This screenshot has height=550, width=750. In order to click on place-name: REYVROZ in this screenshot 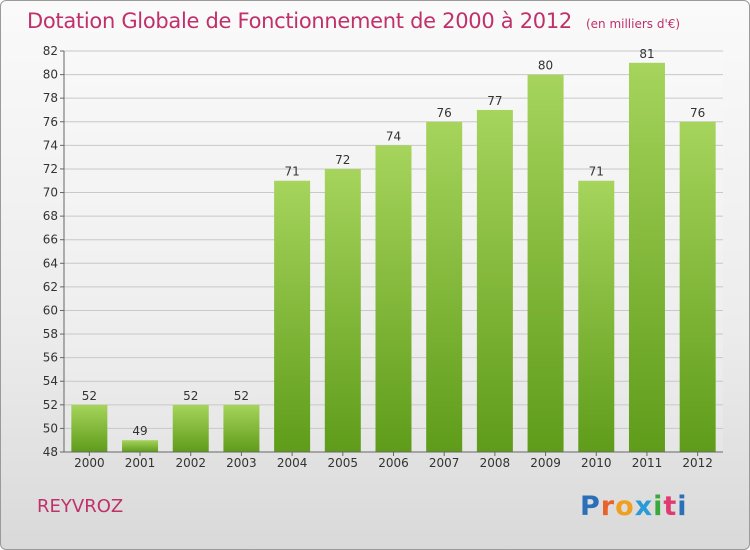, I will do `click(80, 506)`.